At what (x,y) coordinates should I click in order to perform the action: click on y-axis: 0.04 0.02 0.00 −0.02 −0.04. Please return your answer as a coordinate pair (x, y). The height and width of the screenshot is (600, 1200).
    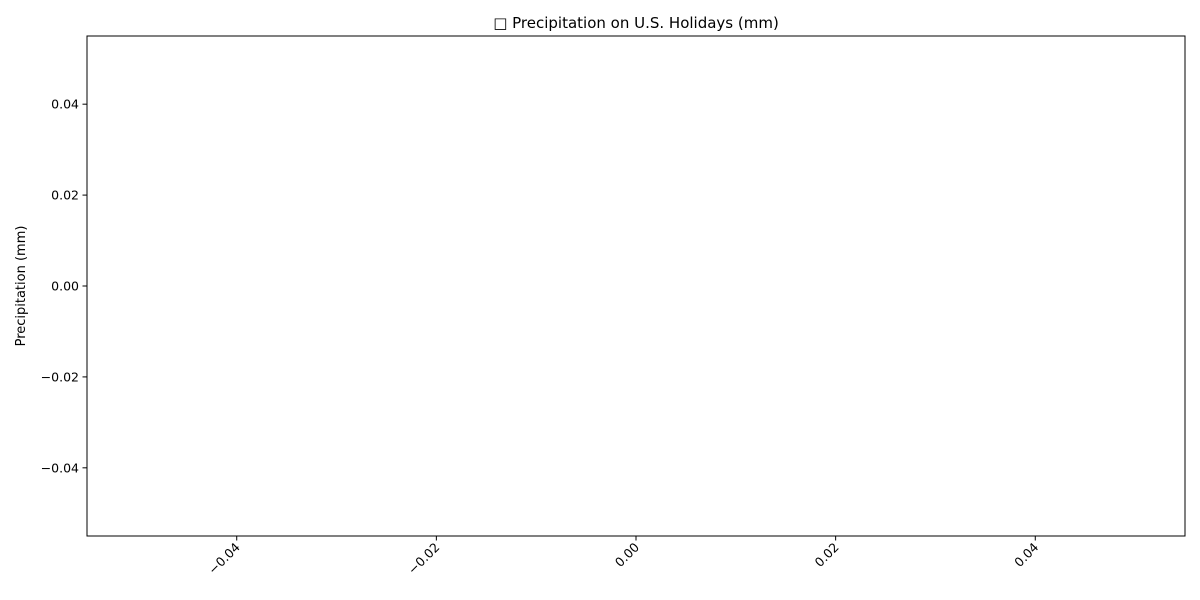
    Looking at the image, I should click on (64, 286).